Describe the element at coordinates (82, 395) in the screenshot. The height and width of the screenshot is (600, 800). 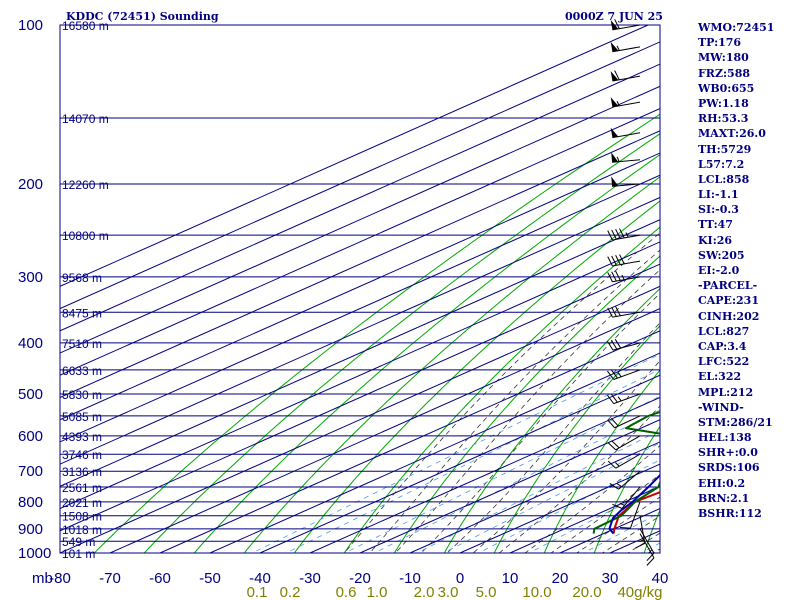
I see `height-label: 5830 m` at that location.